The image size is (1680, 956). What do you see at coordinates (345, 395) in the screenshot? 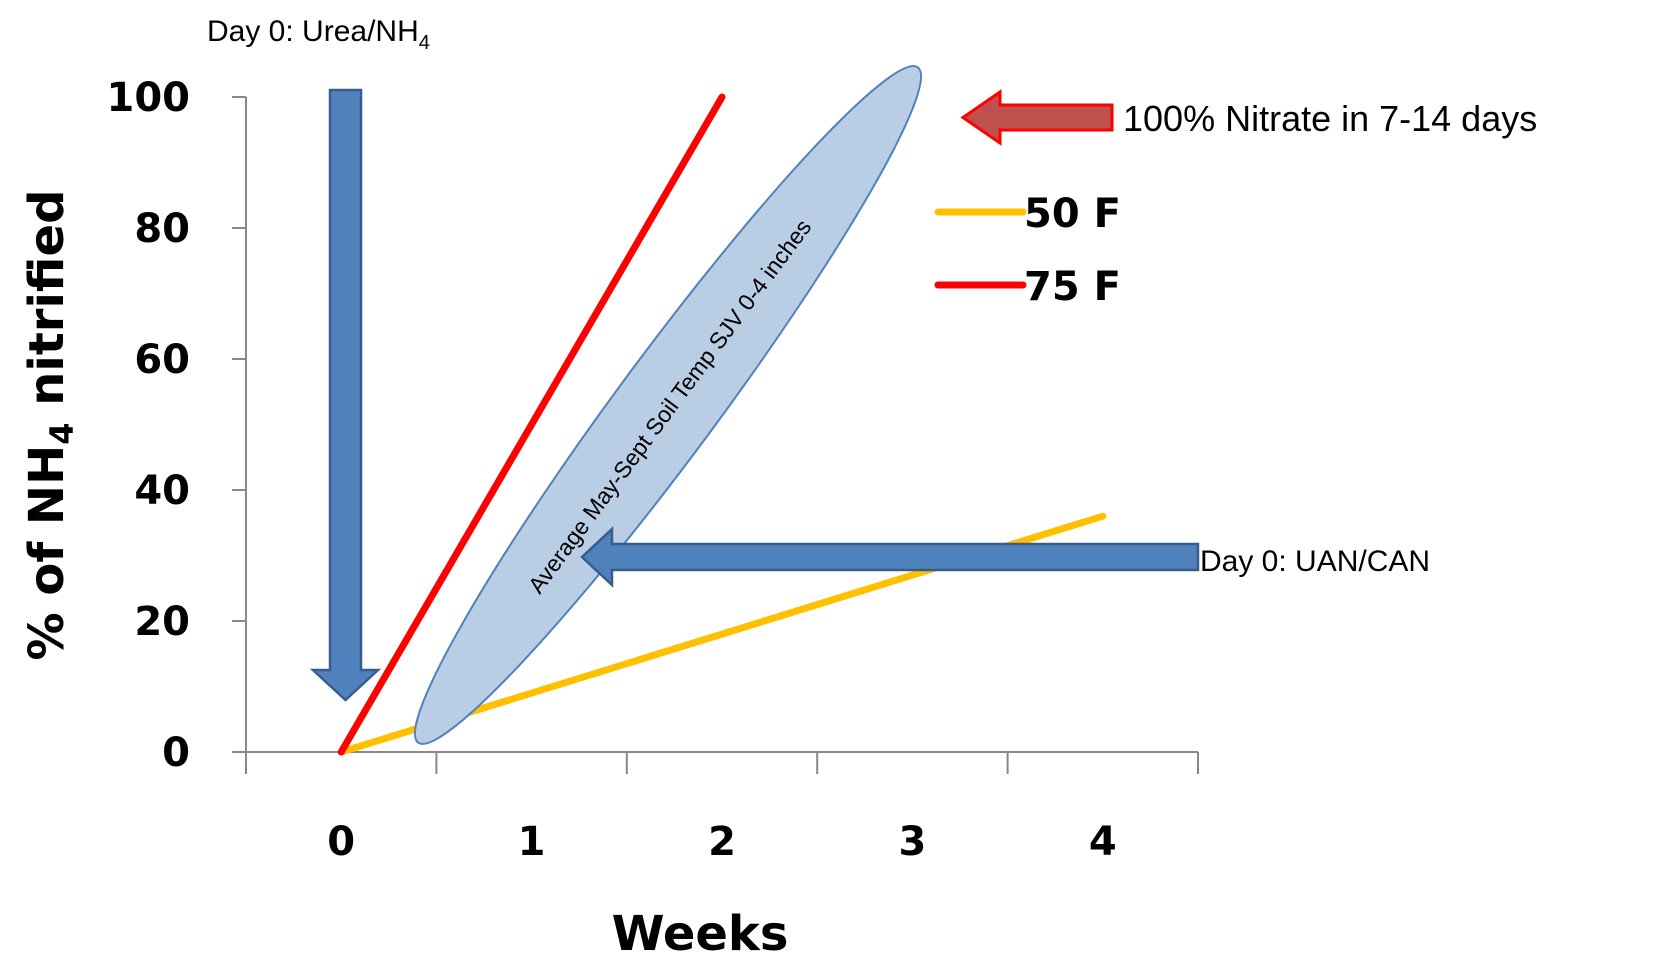
I see `urea-arrow` at bounding box center [345, 395].